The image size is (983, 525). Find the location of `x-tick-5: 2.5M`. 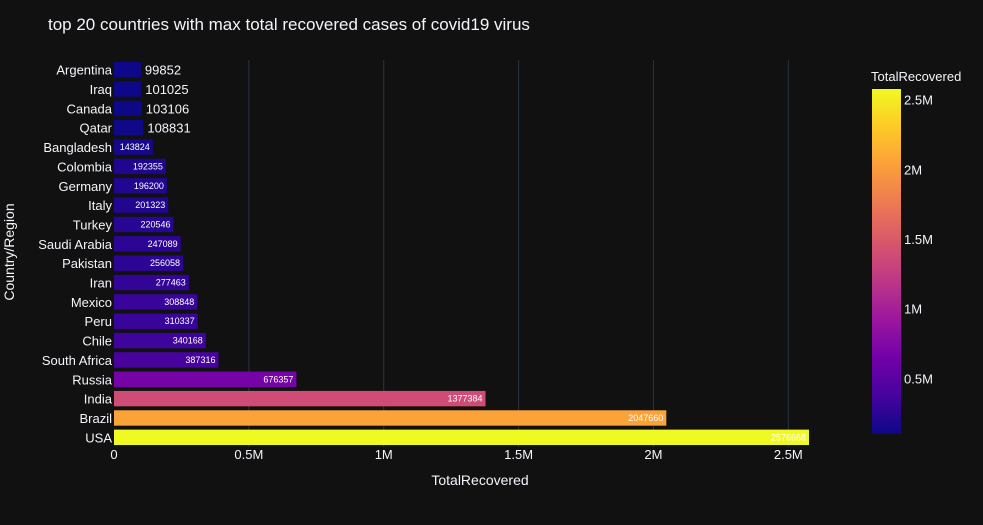

x-tick-5: 2.5M is located at coordinates (788, 454).